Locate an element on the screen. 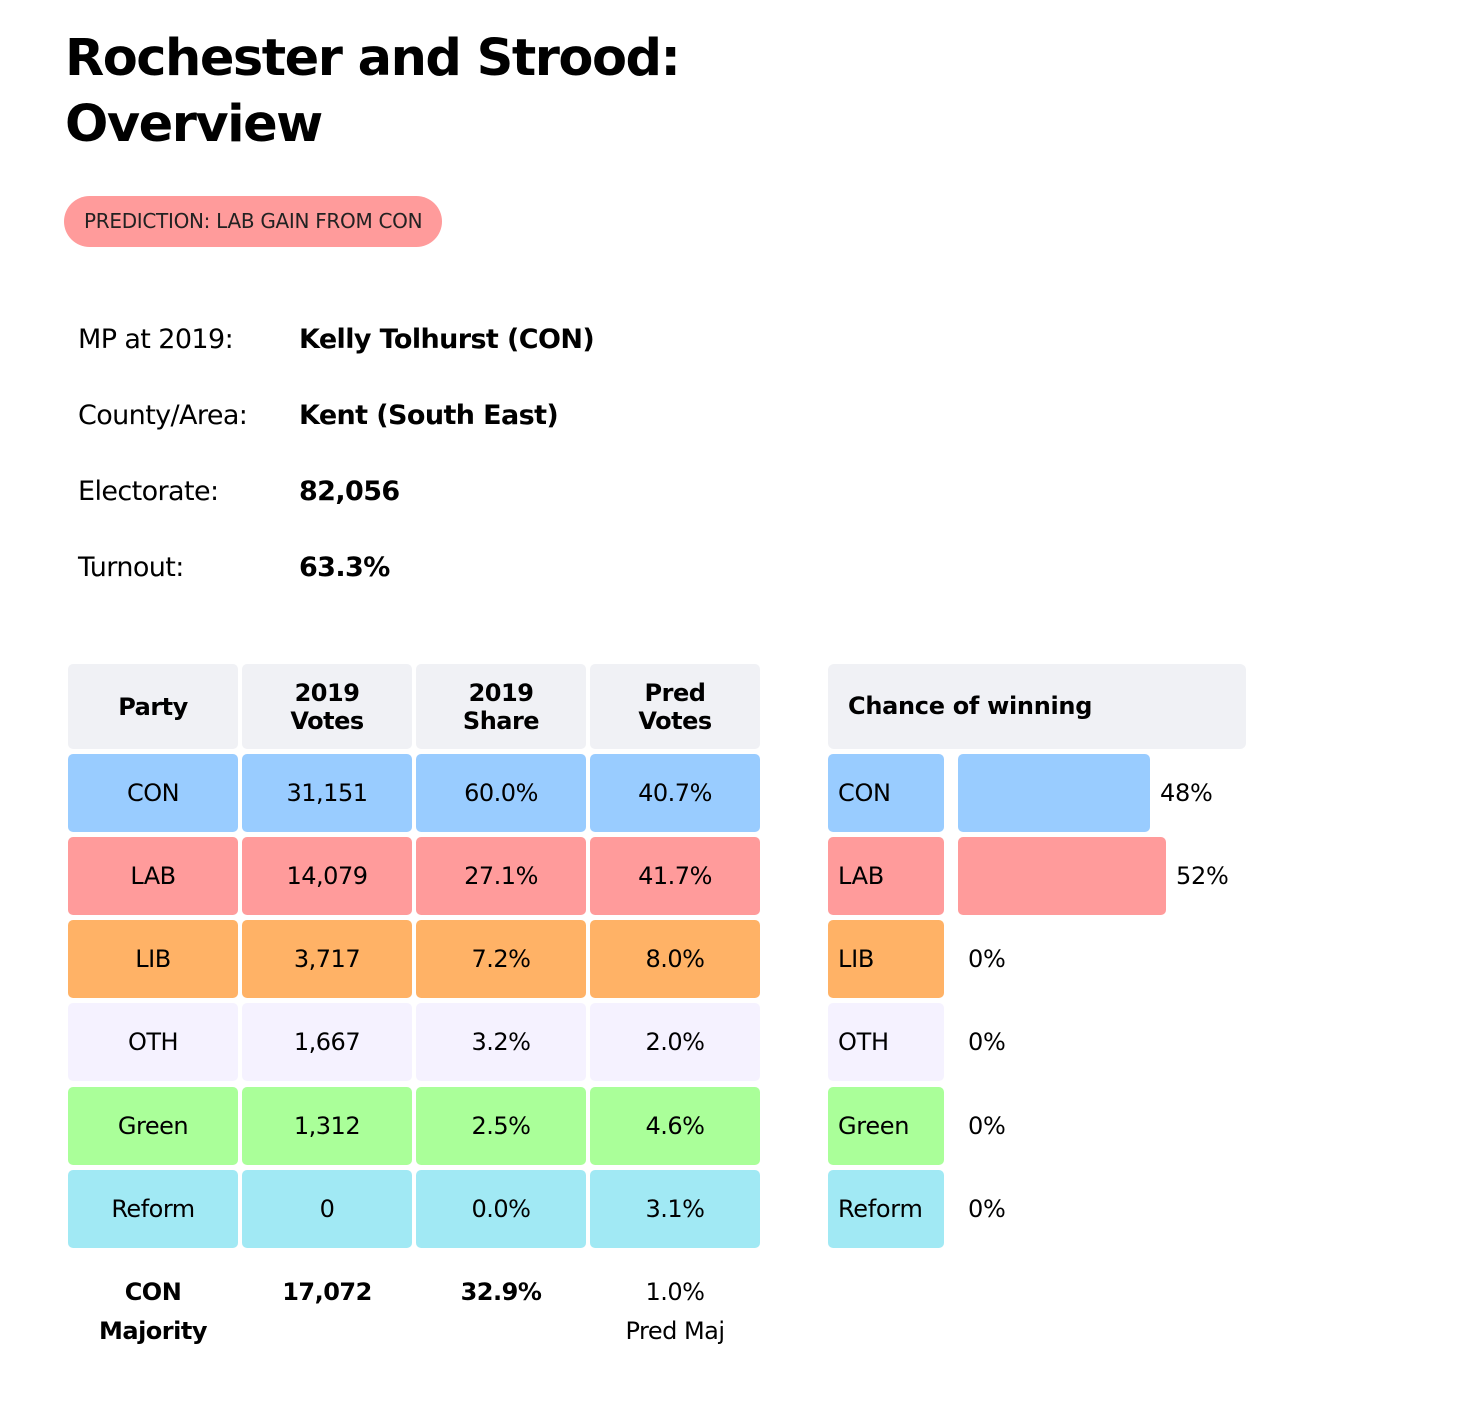 Image resolution: width=1462 pixels, height=1404 pixels. table-cell-share: 7.2% is located at coordinates (501, 959).